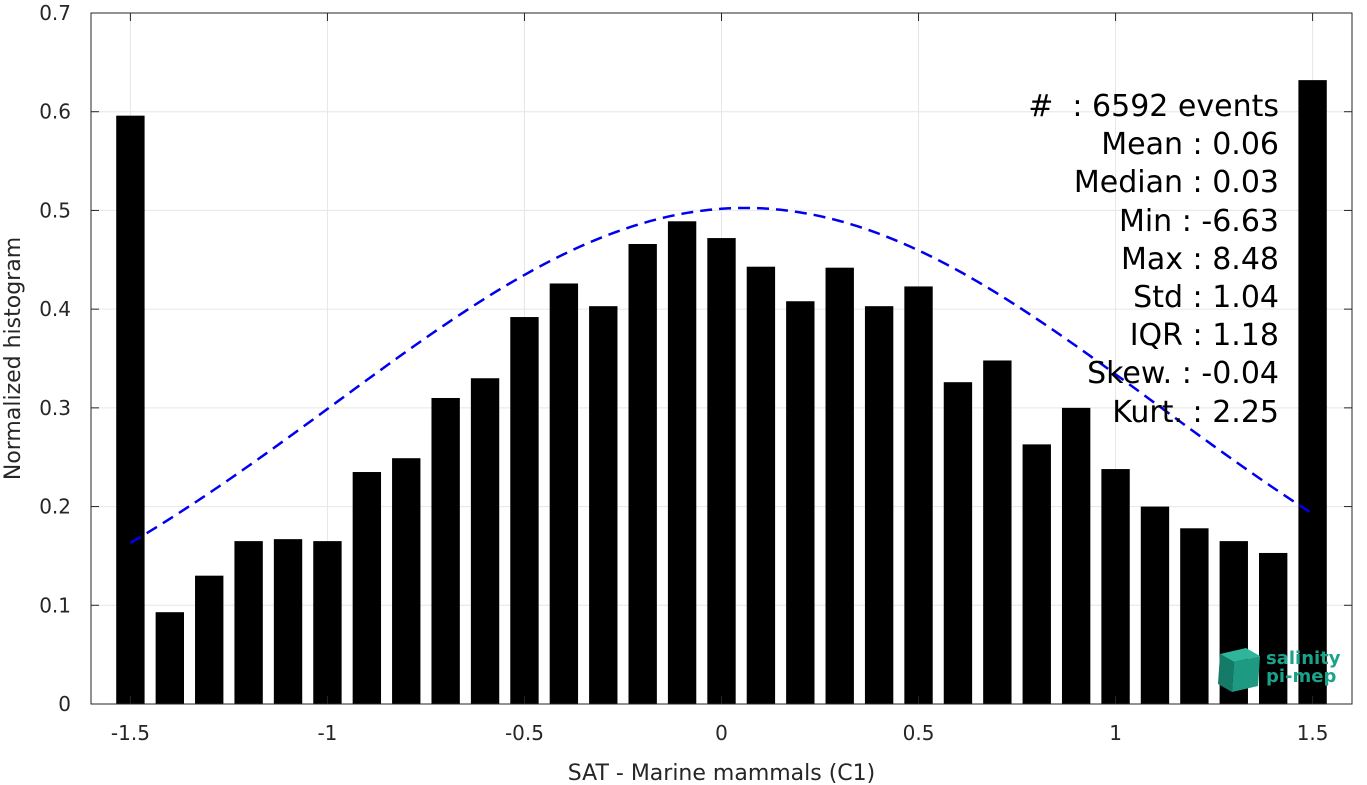 The image size is (1367, 785). I want to click on stat-iqr: IQR : 1.18, so click(1204, 336).